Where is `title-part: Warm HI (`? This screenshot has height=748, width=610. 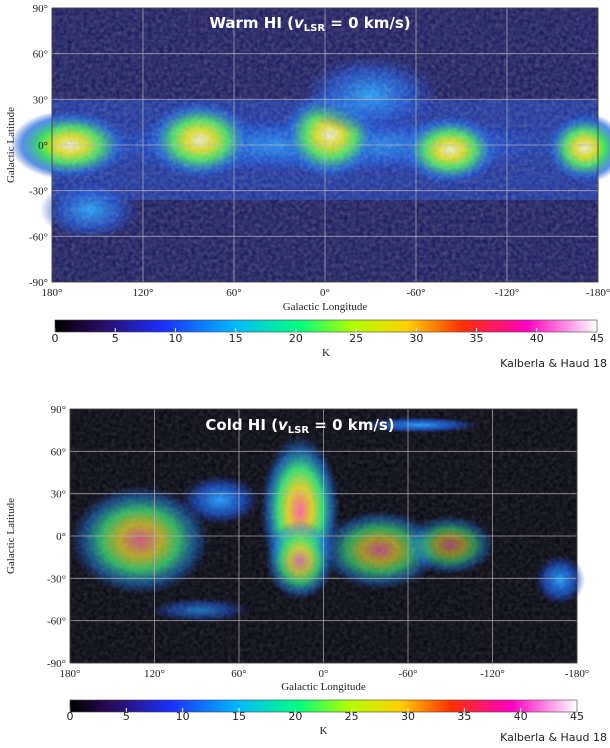
title-part: Warm HI ( is located at coordinates (251, 23).